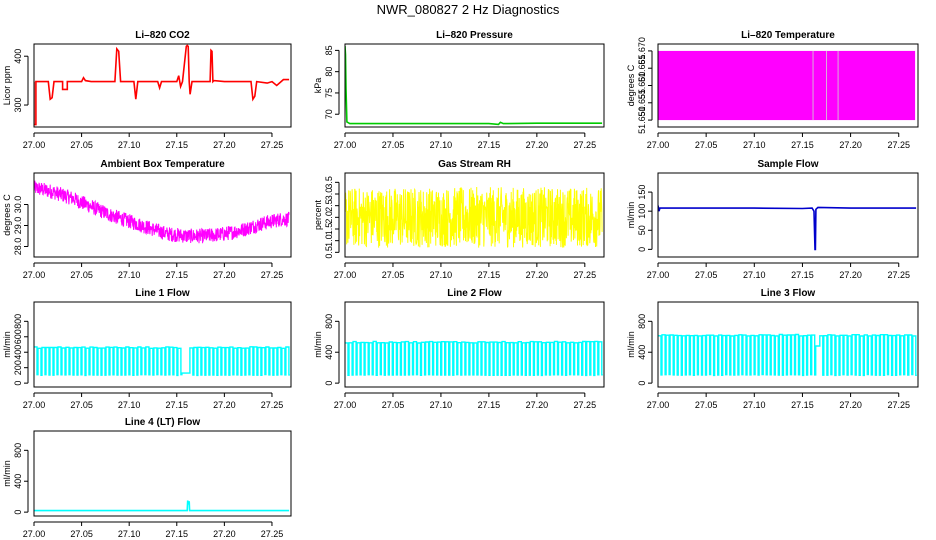  Describe the element at coordinates (18, 105) in the screenshot. I see `y-tick-label: 300` at that location.